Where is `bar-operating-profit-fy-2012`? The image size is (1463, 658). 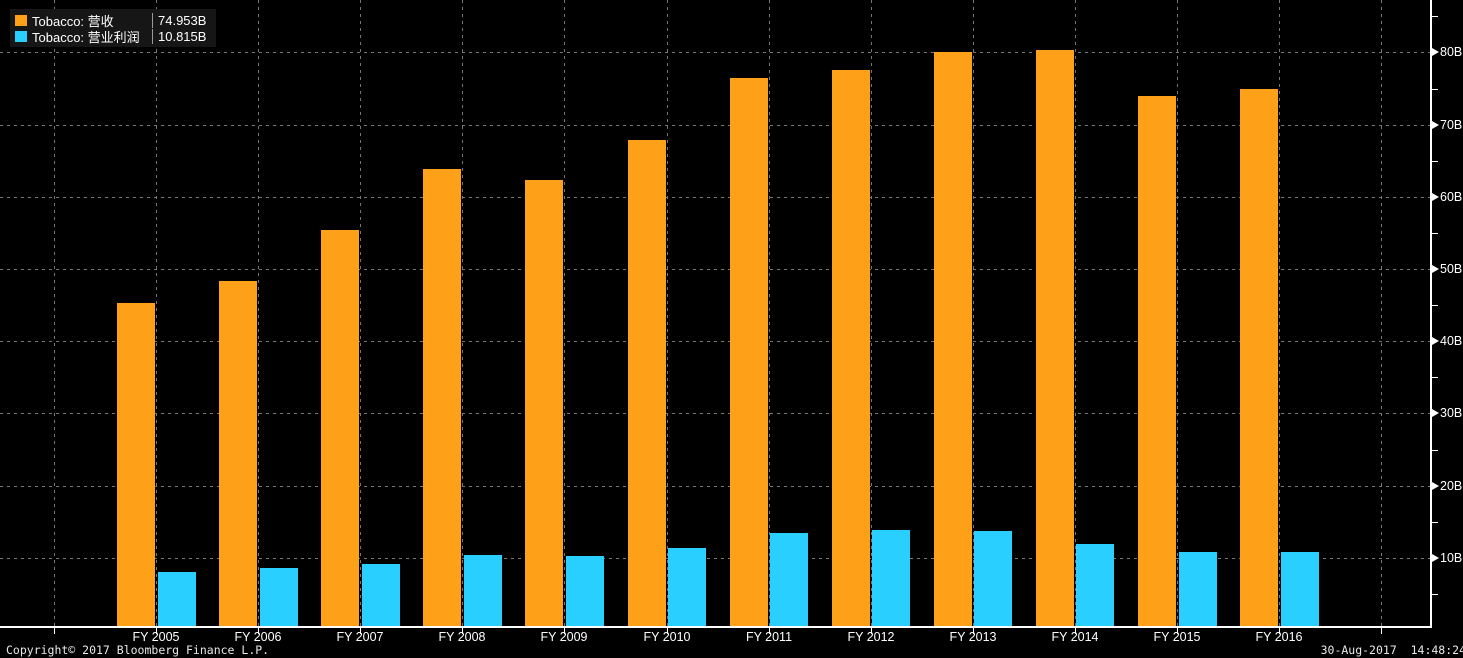
bar-operating-profit-fy-2012 is located at coordinates (891, 578).